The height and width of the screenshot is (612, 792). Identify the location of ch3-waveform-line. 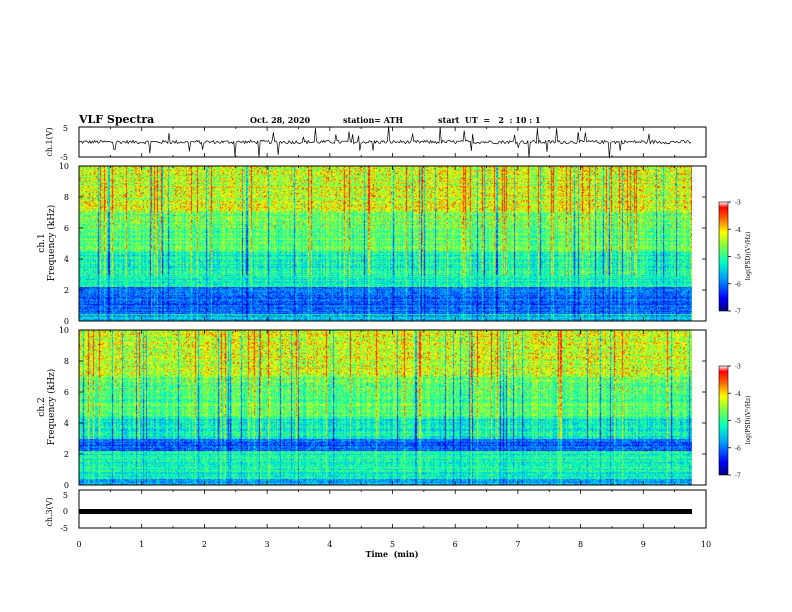
(385, 511).